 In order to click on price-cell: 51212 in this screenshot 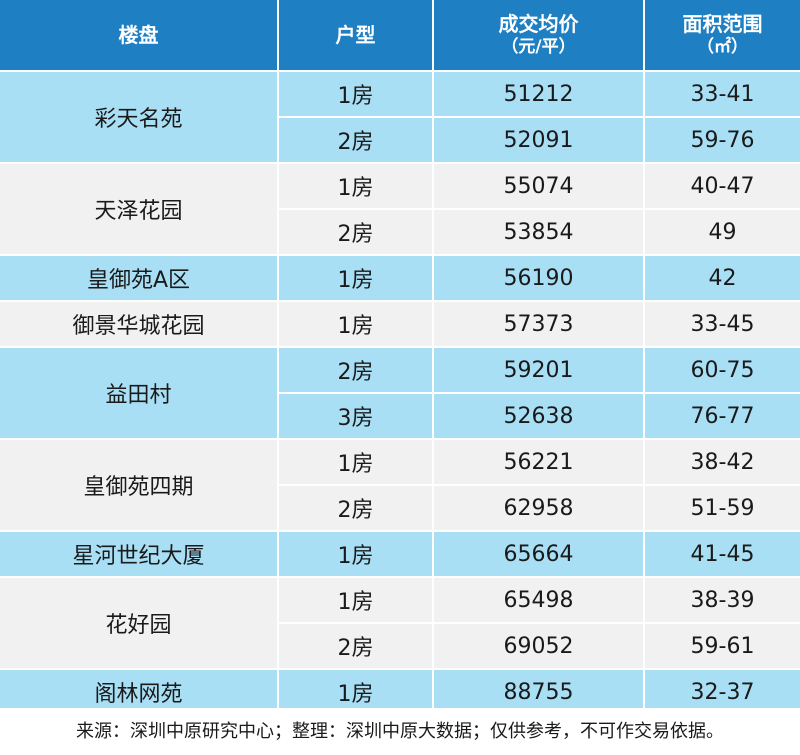, I will do `click(539, 94)`.